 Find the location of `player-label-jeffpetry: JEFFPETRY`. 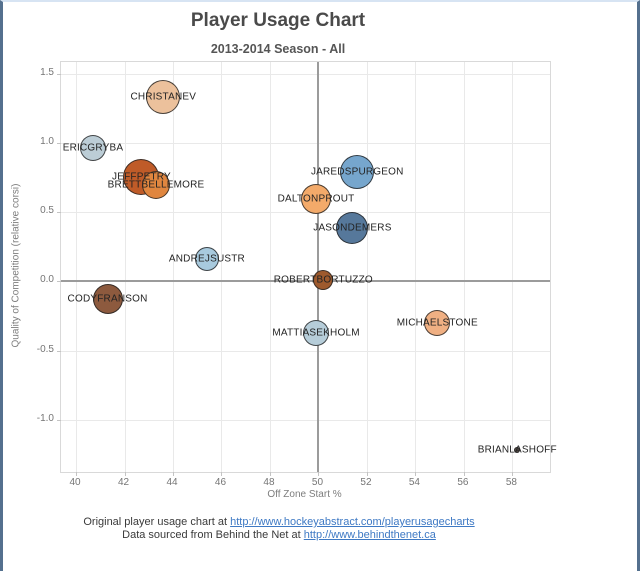

player-label-jeffpetry: JEFFPETRY is located at coordinates (141, 177).